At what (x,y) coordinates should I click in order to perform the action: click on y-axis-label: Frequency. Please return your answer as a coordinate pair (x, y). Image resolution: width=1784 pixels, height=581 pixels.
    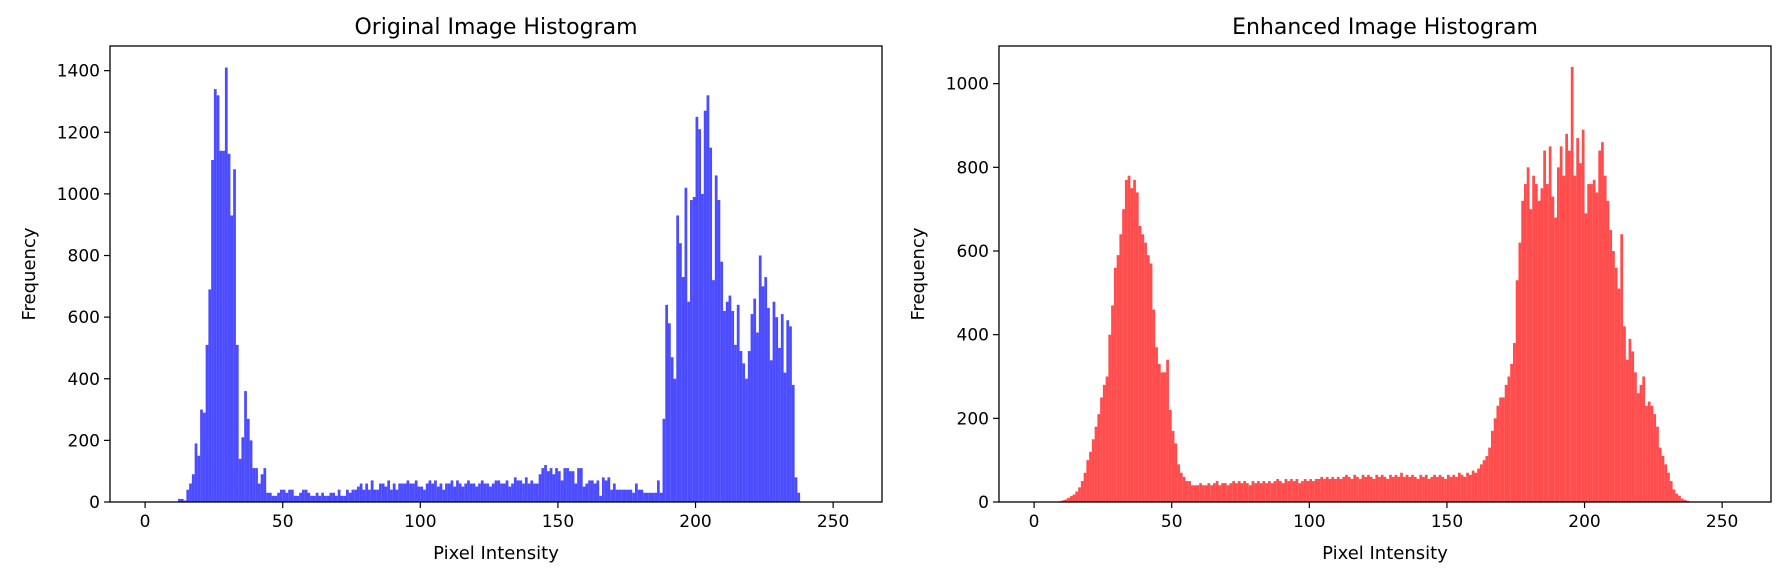
    Looking at the image, I should click on (918, 273).